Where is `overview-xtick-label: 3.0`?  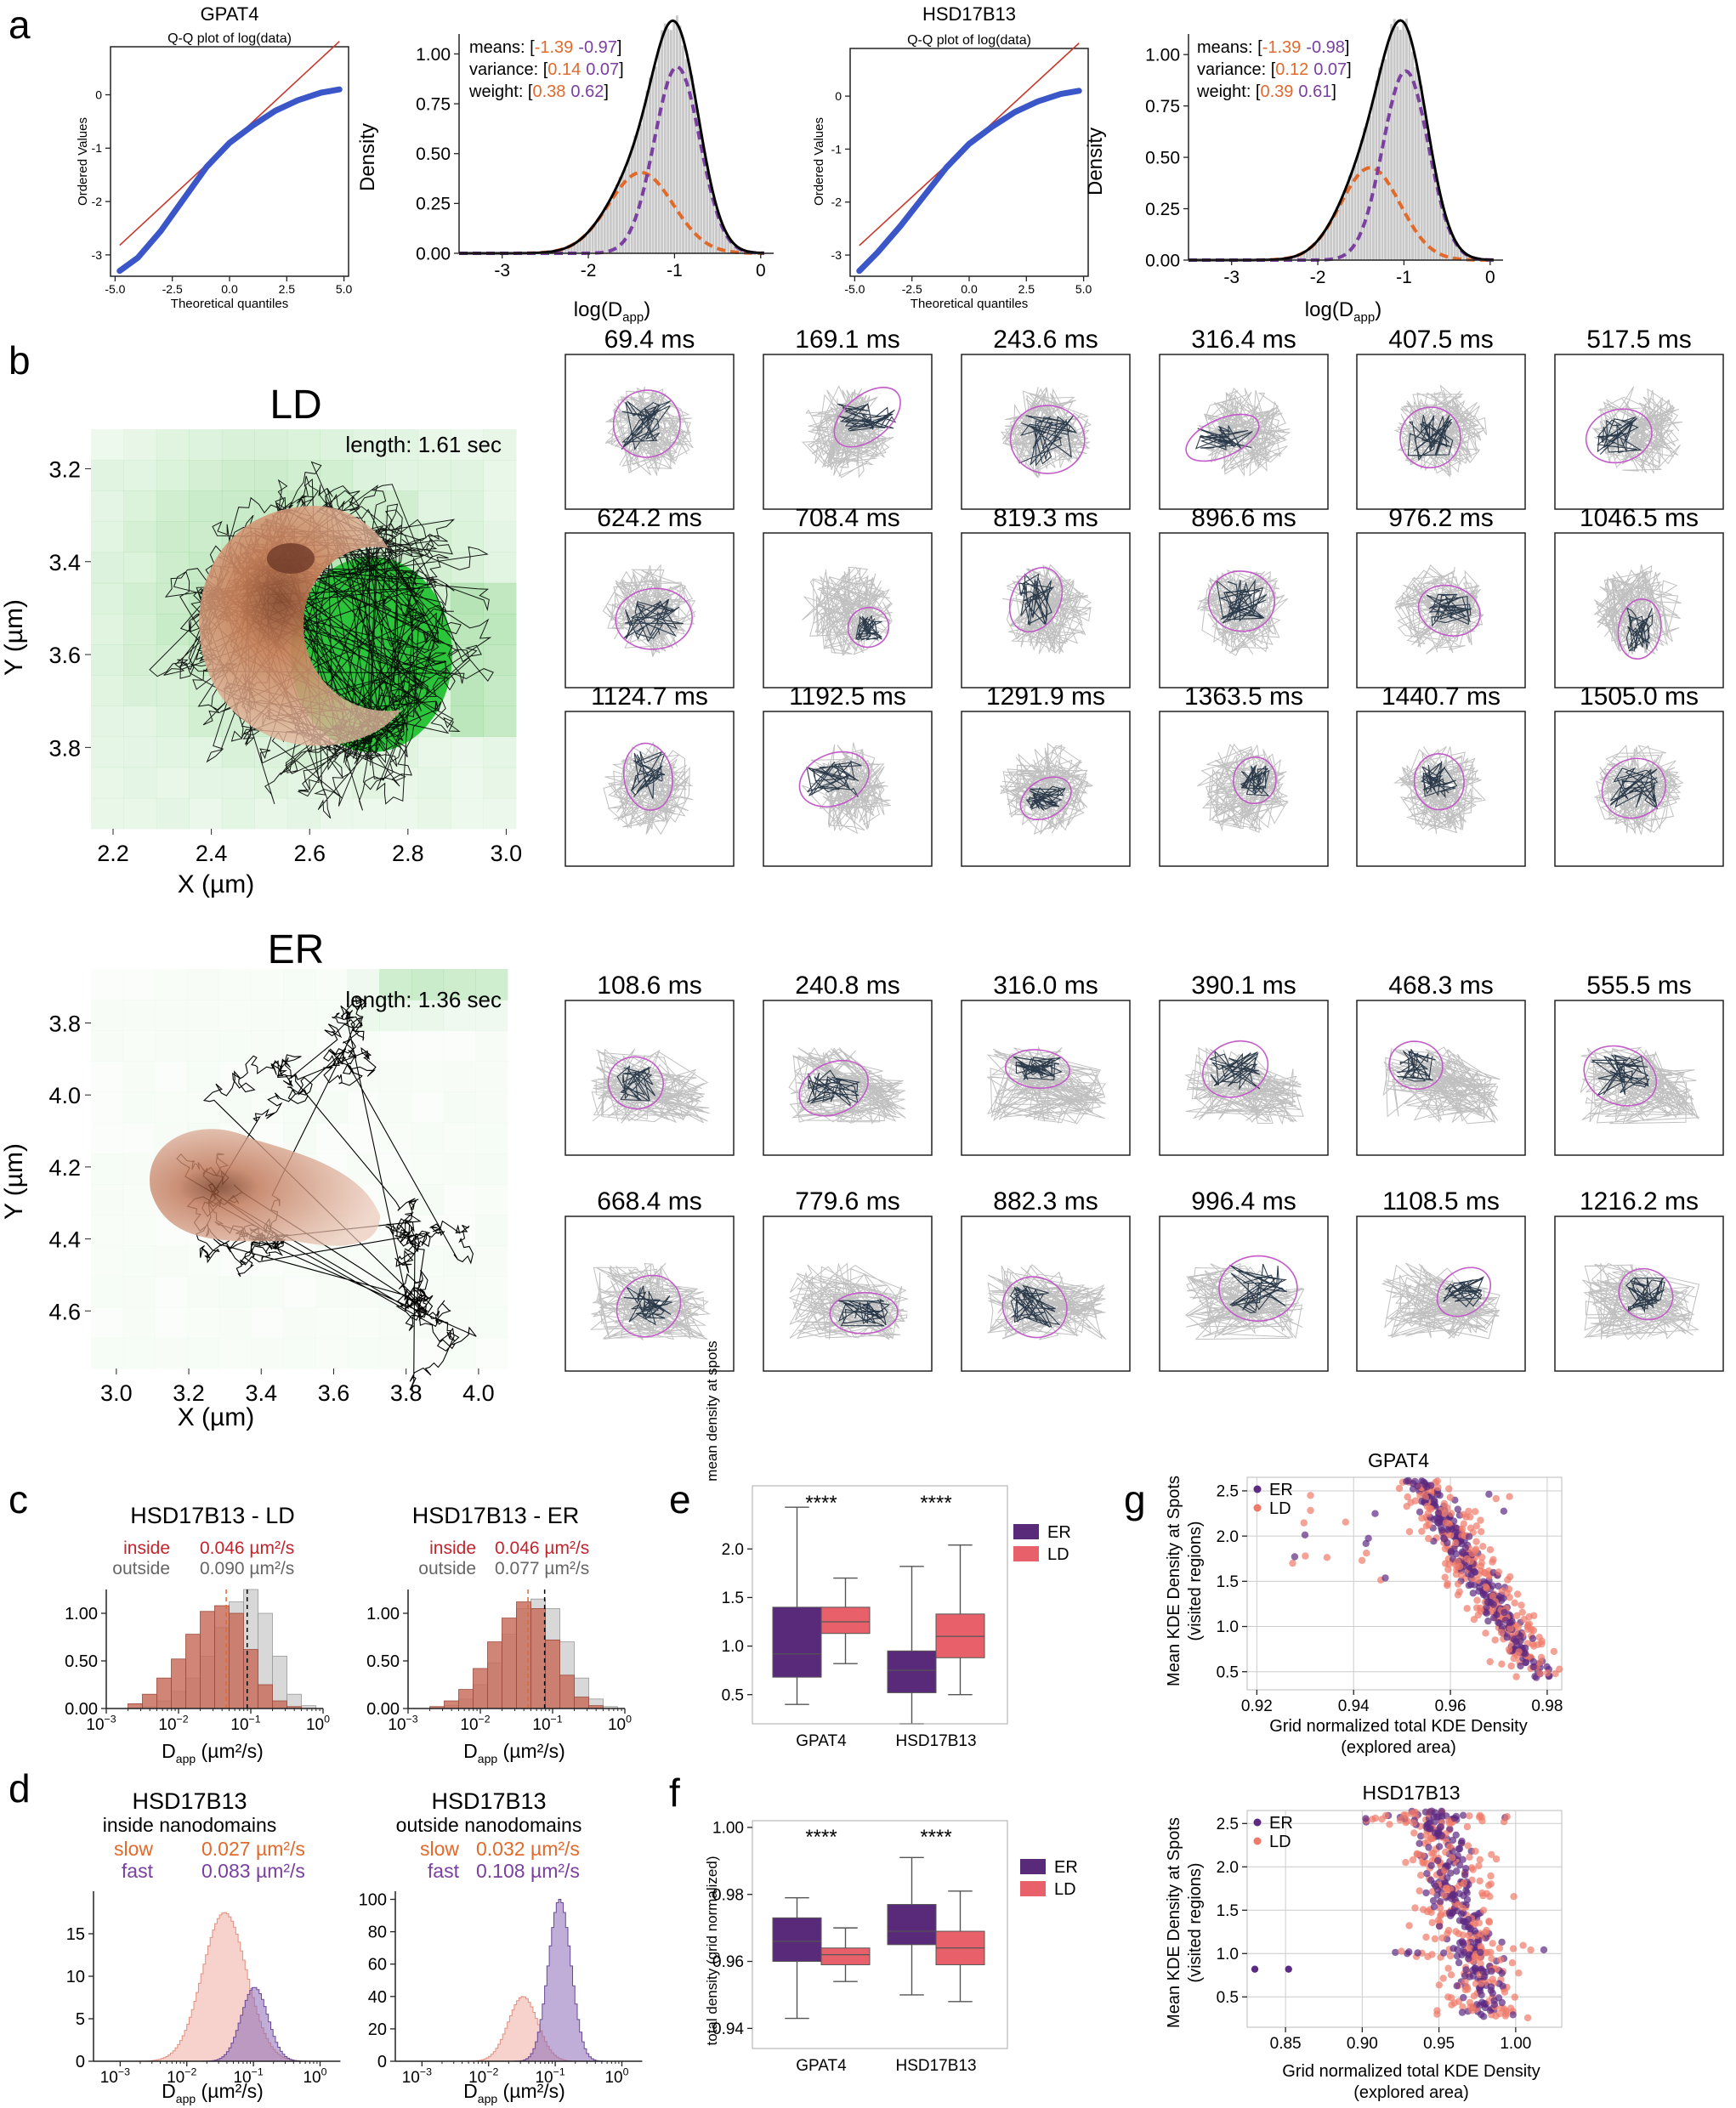 overview-xtick-label: 3.0 is located at coordinates (507, 853).